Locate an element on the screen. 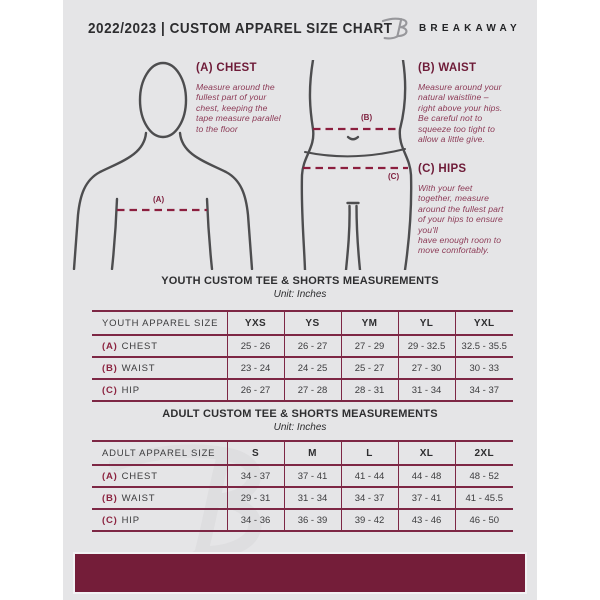  measurement-cell: 27 - 29 is located at coordinates (369, 346).